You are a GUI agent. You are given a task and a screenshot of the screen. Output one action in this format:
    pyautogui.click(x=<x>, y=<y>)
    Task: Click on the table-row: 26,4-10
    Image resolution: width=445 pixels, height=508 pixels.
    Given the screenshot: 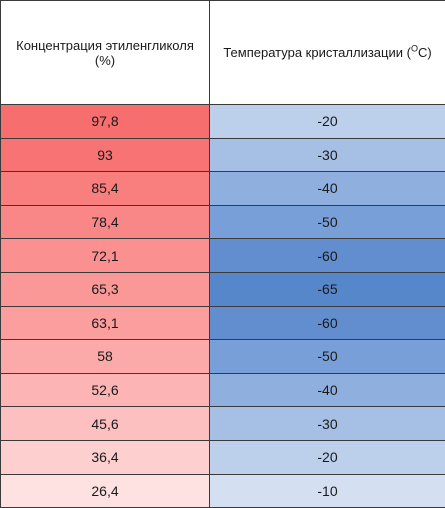 What is the action you would take?
    pyautogui.click(x=223, y=491)
    